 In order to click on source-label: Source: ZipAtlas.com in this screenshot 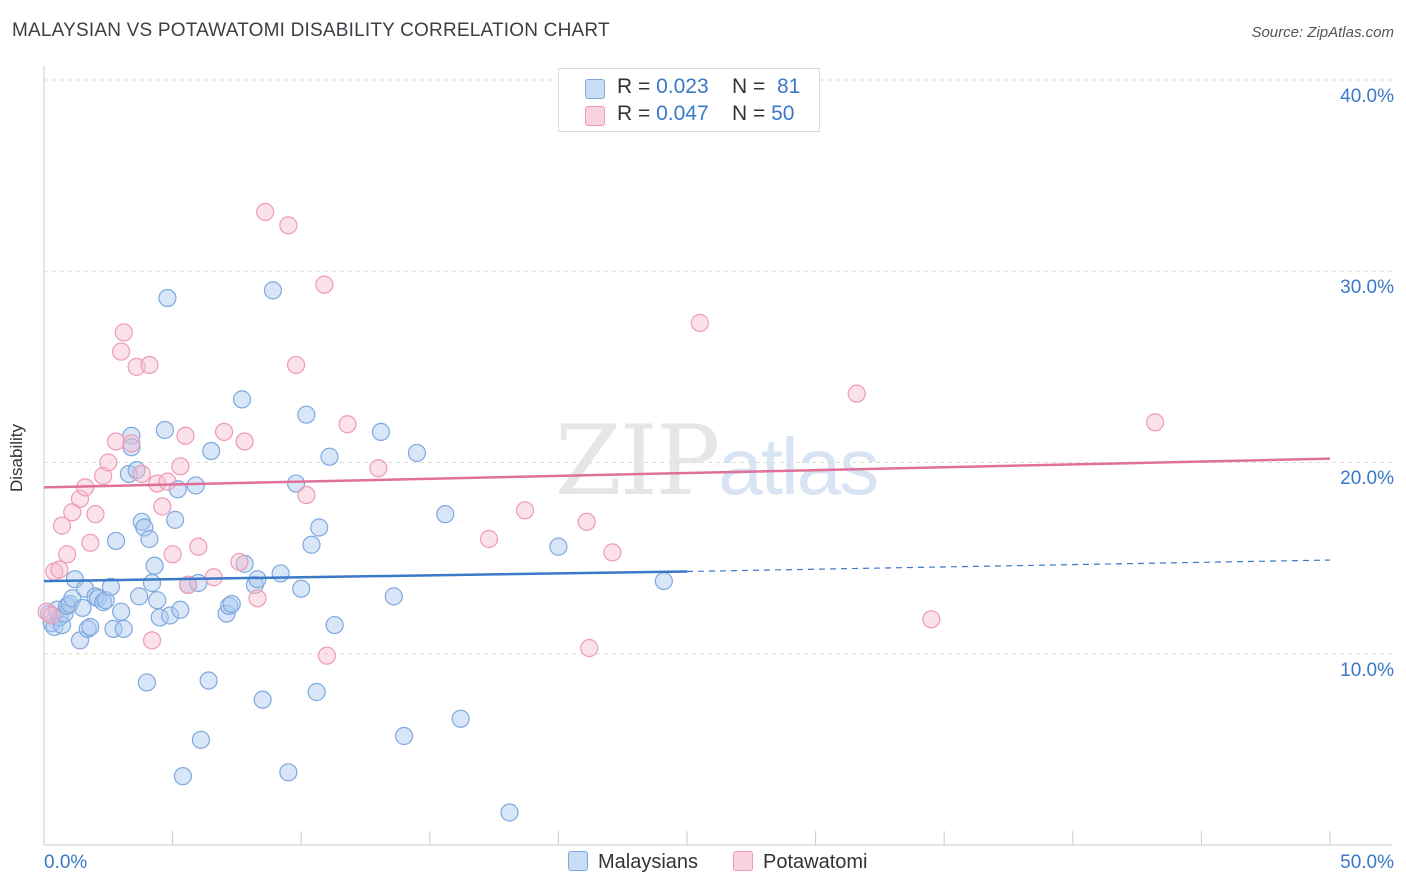, I will do `click(1322, 32)`.